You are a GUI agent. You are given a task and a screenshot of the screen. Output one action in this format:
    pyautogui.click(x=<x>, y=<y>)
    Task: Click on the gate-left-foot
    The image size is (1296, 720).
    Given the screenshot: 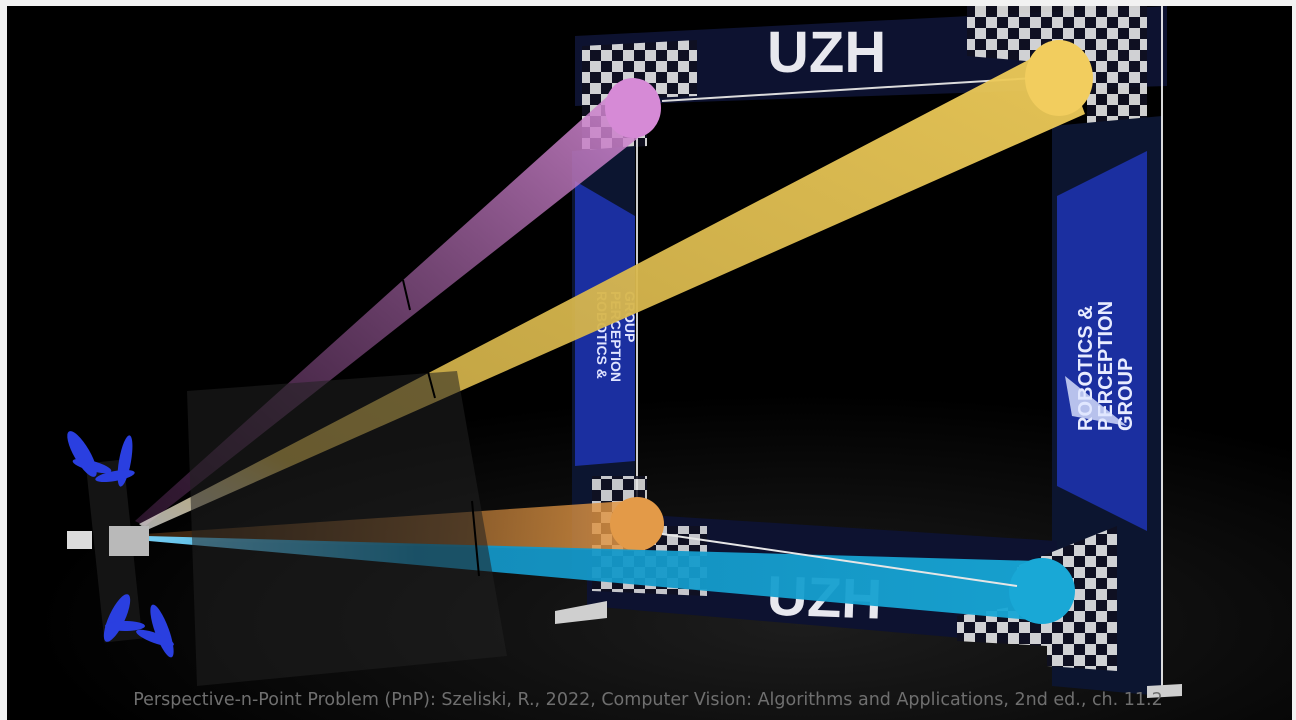 What is the action you would take?
    pyautogui.click(x=581, y=612)
    